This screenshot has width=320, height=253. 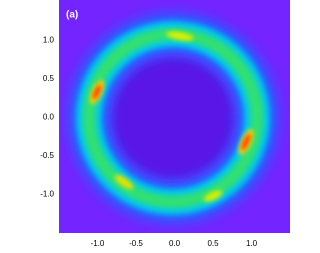 I want to click on y-tick-label: -0.5, so click(x=47, y=155).